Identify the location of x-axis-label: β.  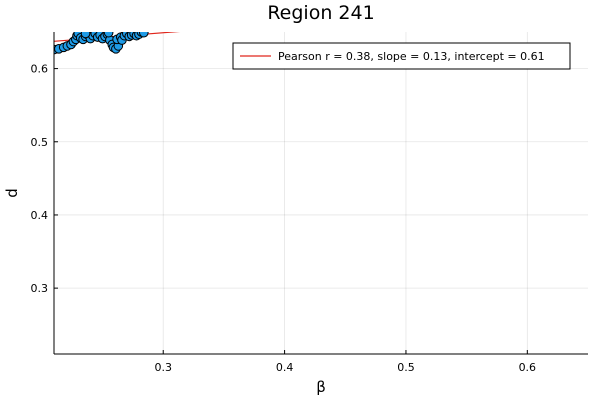
(321, 387).